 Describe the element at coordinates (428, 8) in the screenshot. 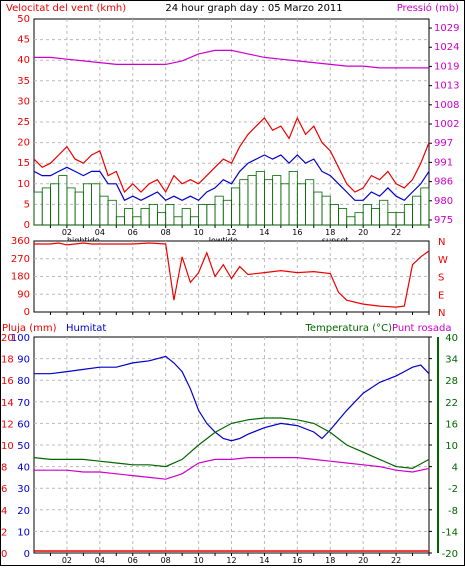

I see `pressure-axis-title: Pressió (mb)` at that location.